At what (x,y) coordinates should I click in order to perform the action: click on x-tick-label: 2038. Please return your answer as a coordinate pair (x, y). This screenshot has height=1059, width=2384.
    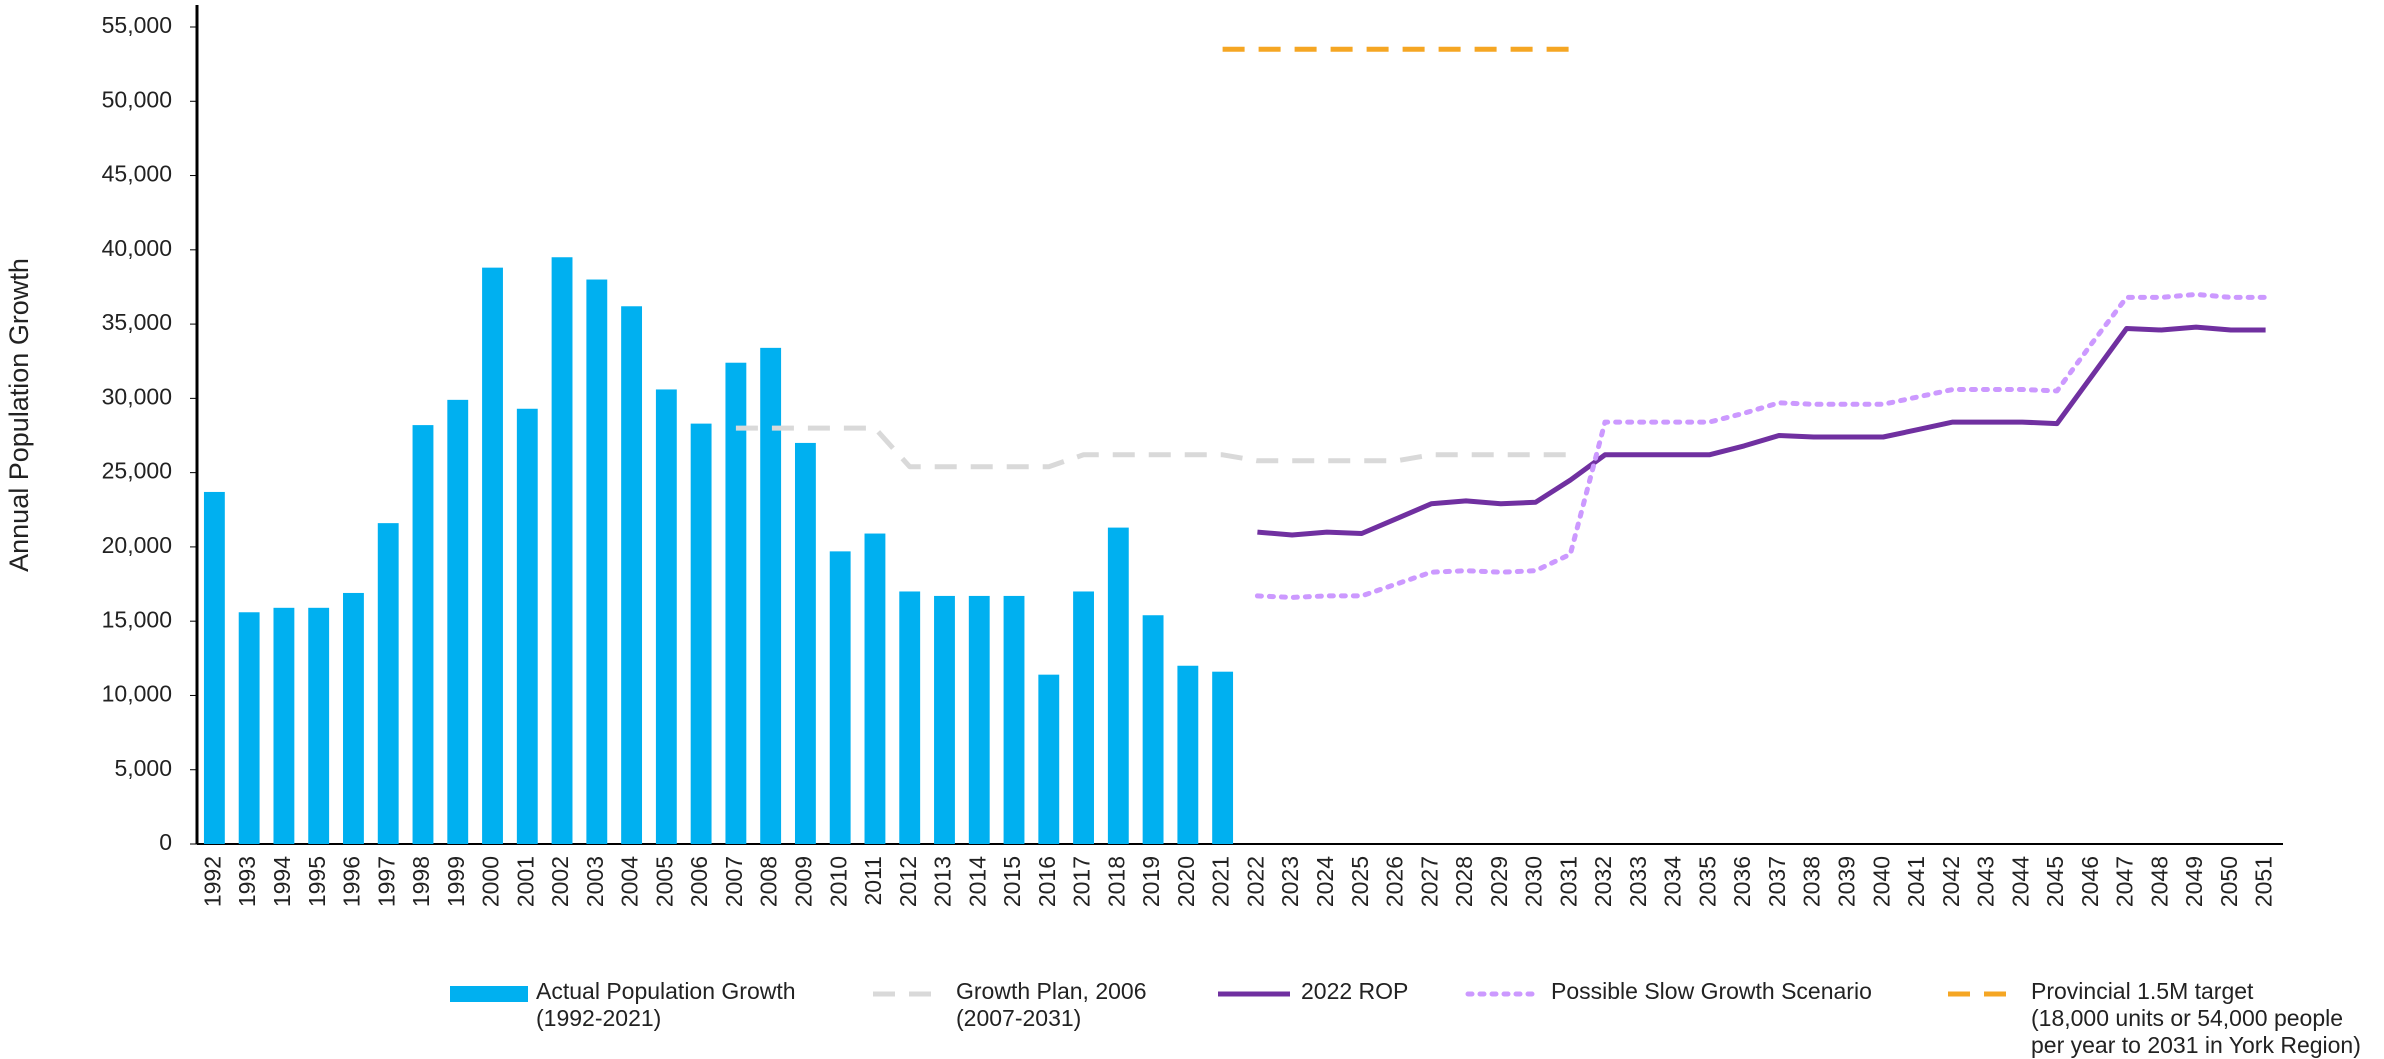
    Looking at the image, I should click on (1812, 881).